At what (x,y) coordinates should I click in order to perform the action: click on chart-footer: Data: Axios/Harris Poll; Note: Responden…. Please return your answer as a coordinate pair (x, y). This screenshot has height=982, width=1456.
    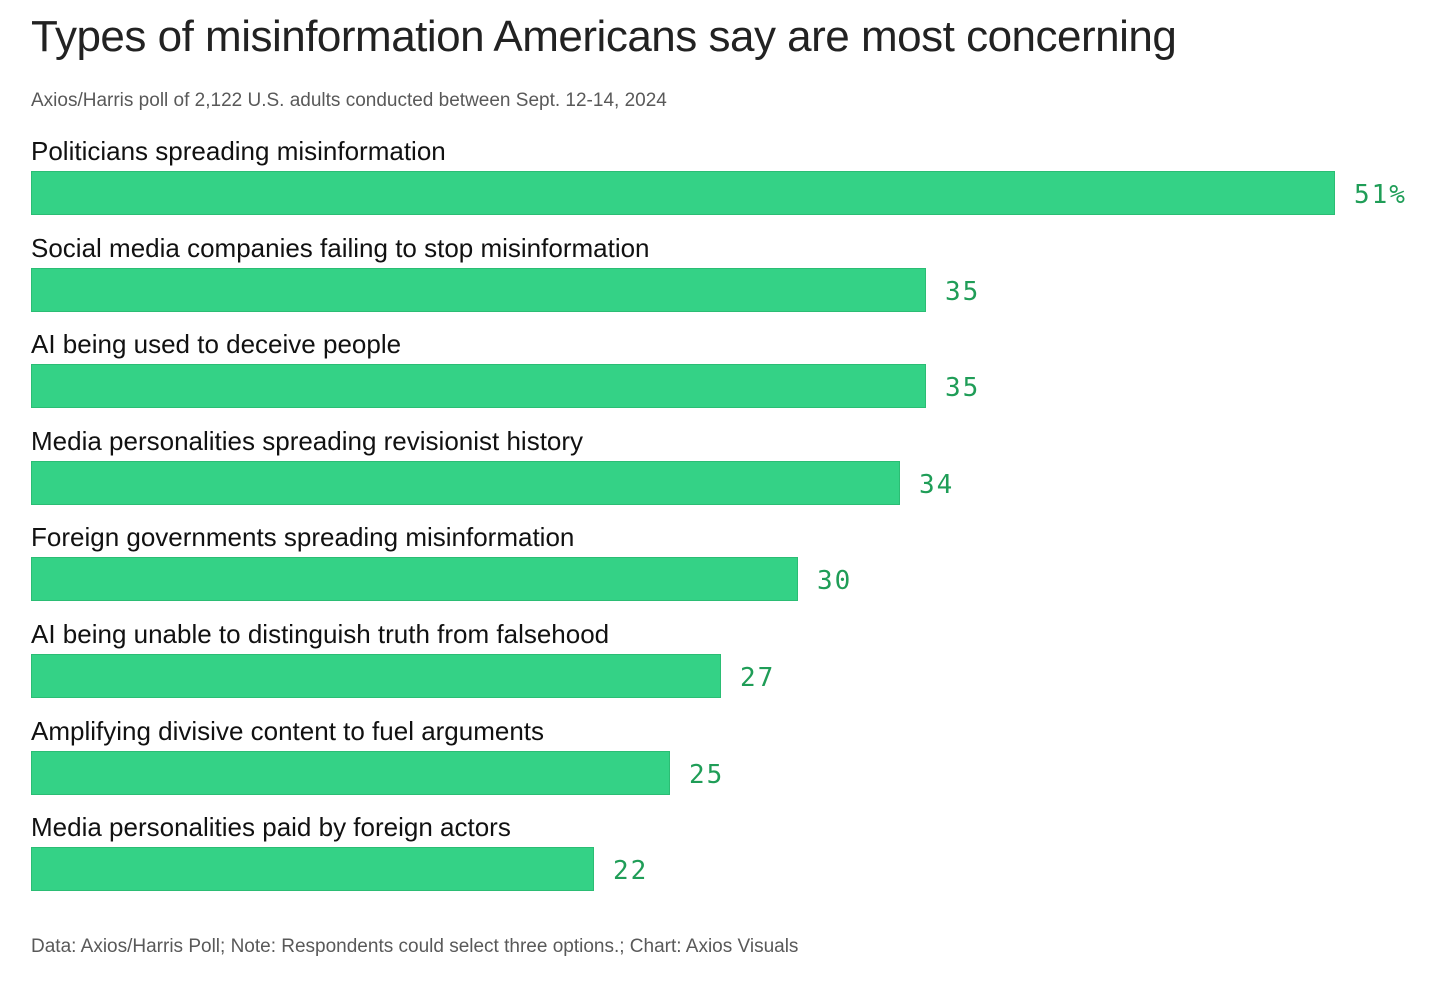
    Looking at the image, I should click on (415, 946).